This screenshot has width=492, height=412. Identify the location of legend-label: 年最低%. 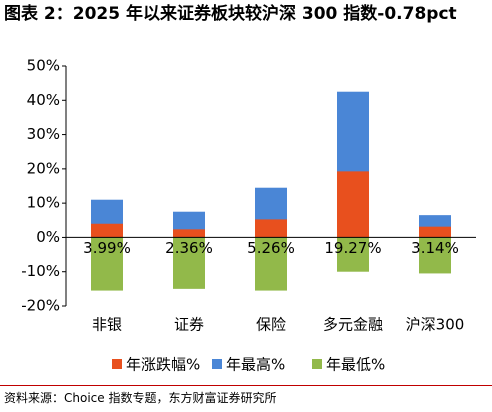
(355, 365).